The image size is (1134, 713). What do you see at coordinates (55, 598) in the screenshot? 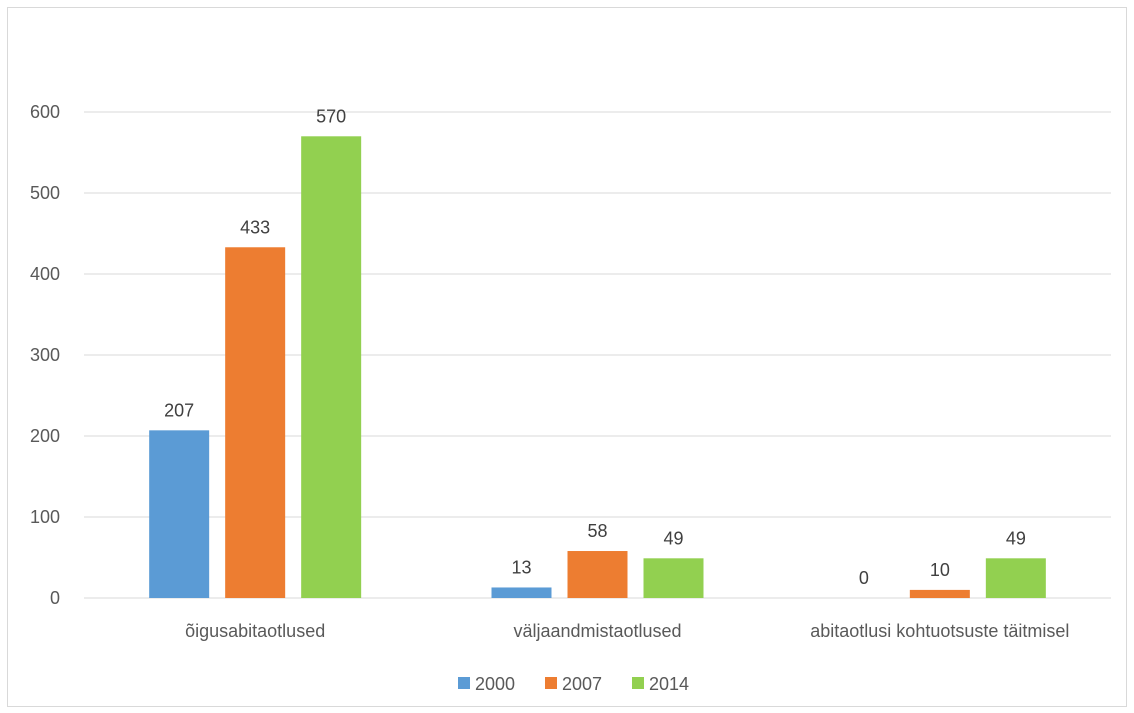
I see `y-tick-label: 0` at bounding box center [55, 598].